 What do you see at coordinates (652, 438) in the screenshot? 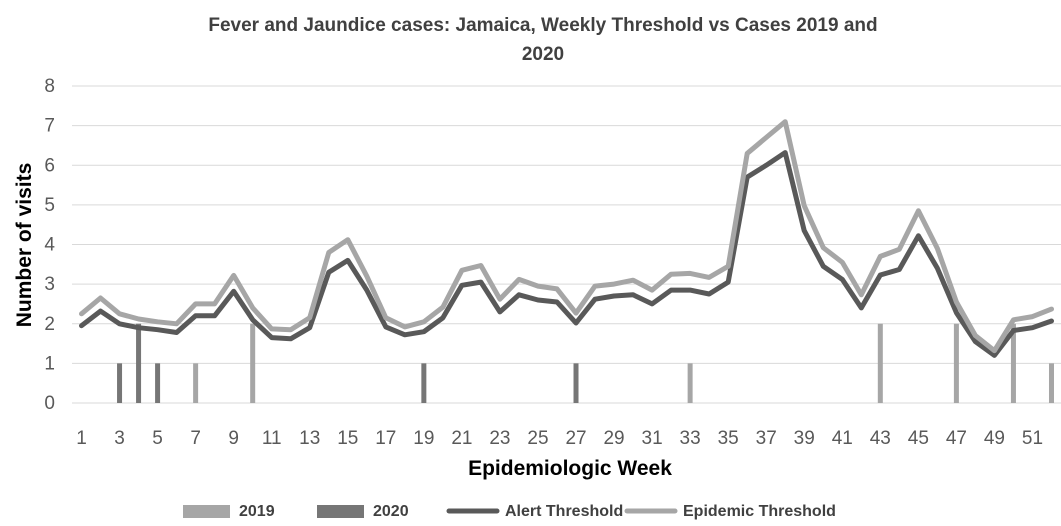
I see `x-tick-label: 31` at bounding box center [652, 438].